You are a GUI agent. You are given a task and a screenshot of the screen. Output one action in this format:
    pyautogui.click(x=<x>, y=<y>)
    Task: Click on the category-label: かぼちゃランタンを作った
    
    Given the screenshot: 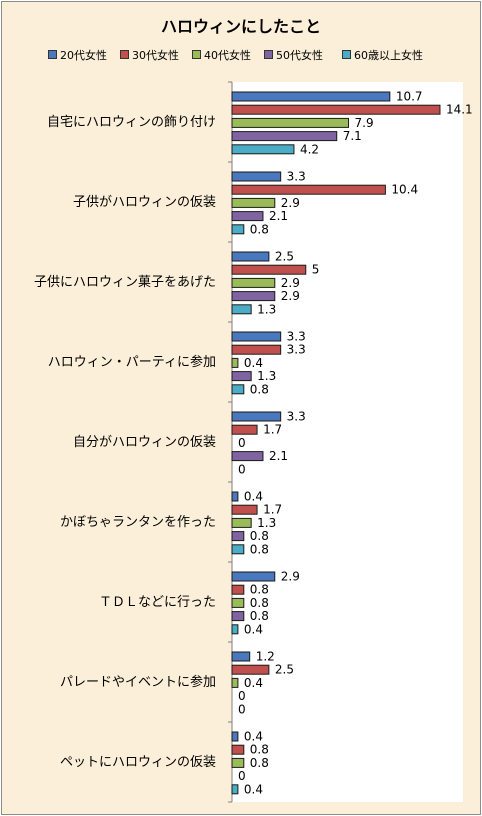 What is the action you would take?
    pyautogui.click(x=138, y=522)
    